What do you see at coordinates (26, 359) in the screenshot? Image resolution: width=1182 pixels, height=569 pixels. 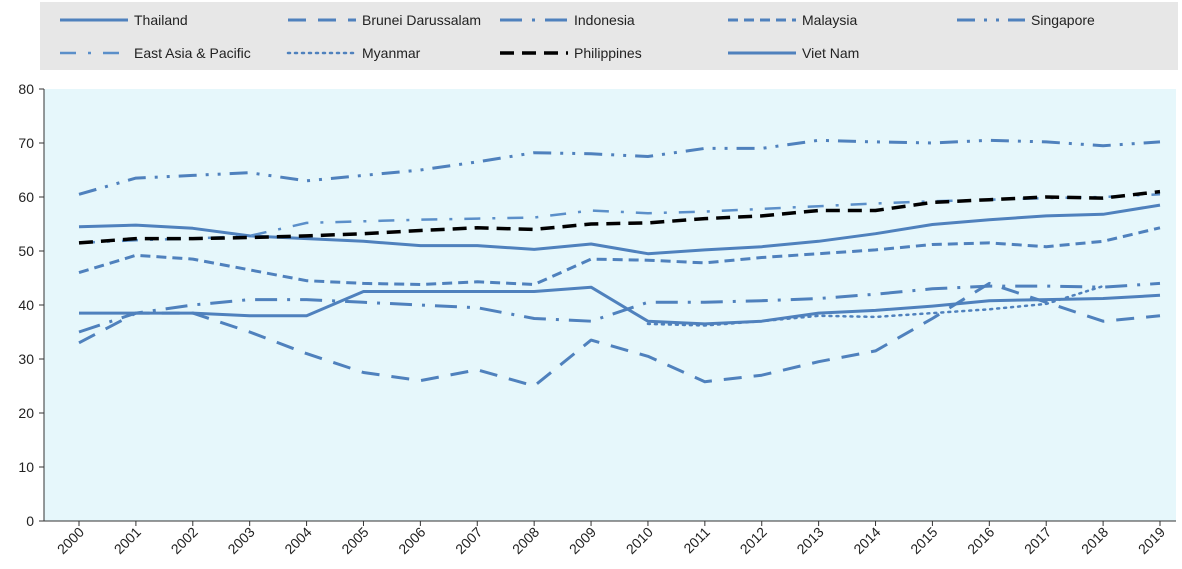 I see `y-tick-label: 30` at bounding box center [26, 359].